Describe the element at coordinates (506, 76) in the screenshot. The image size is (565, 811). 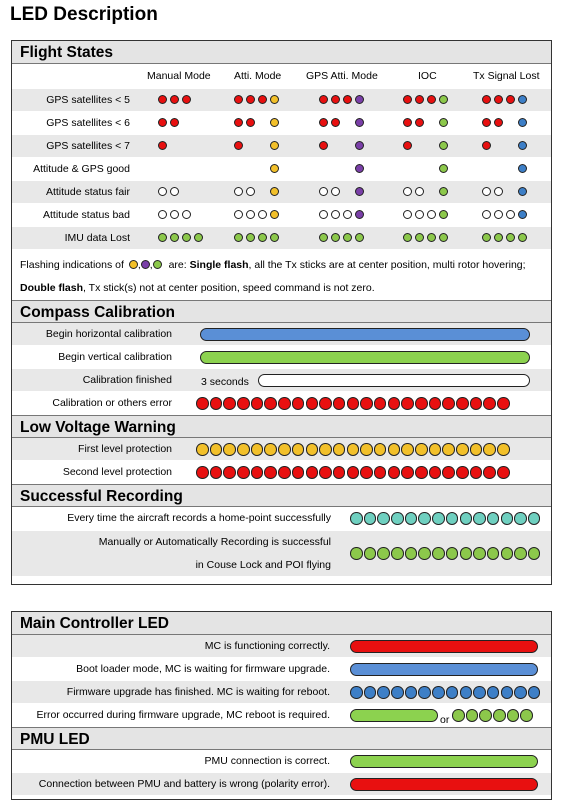
I see `col-tx-lost: Tx Signal Lost` at that location.